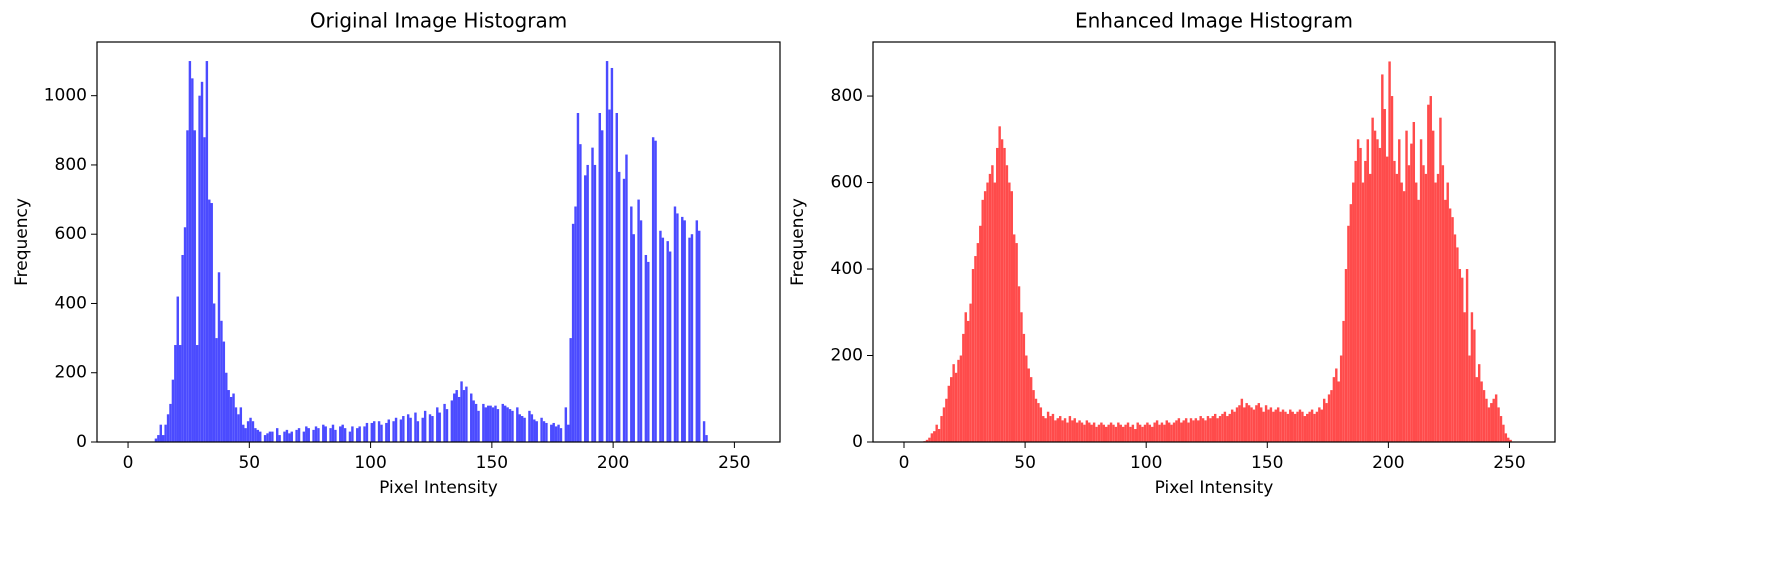 This screenshot has width=1784, height=585. What do you see at coordinates (734, 463) in the screenshot?
I see `x-tick-label: 250` at bounding box center [734, 463].